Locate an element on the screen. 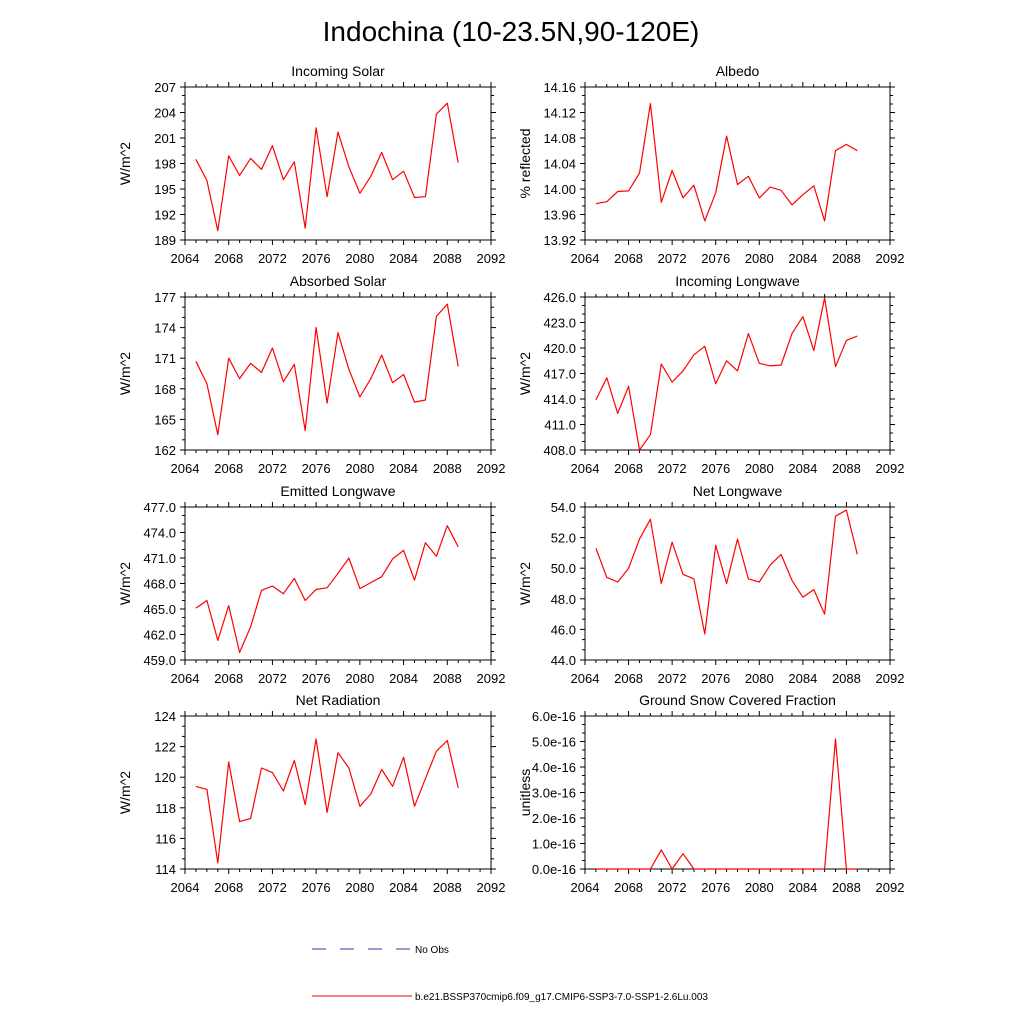 The width and height of the screenshot is (1024, 1024). y-tick-label: 189 is located at coordinates (165, 240).